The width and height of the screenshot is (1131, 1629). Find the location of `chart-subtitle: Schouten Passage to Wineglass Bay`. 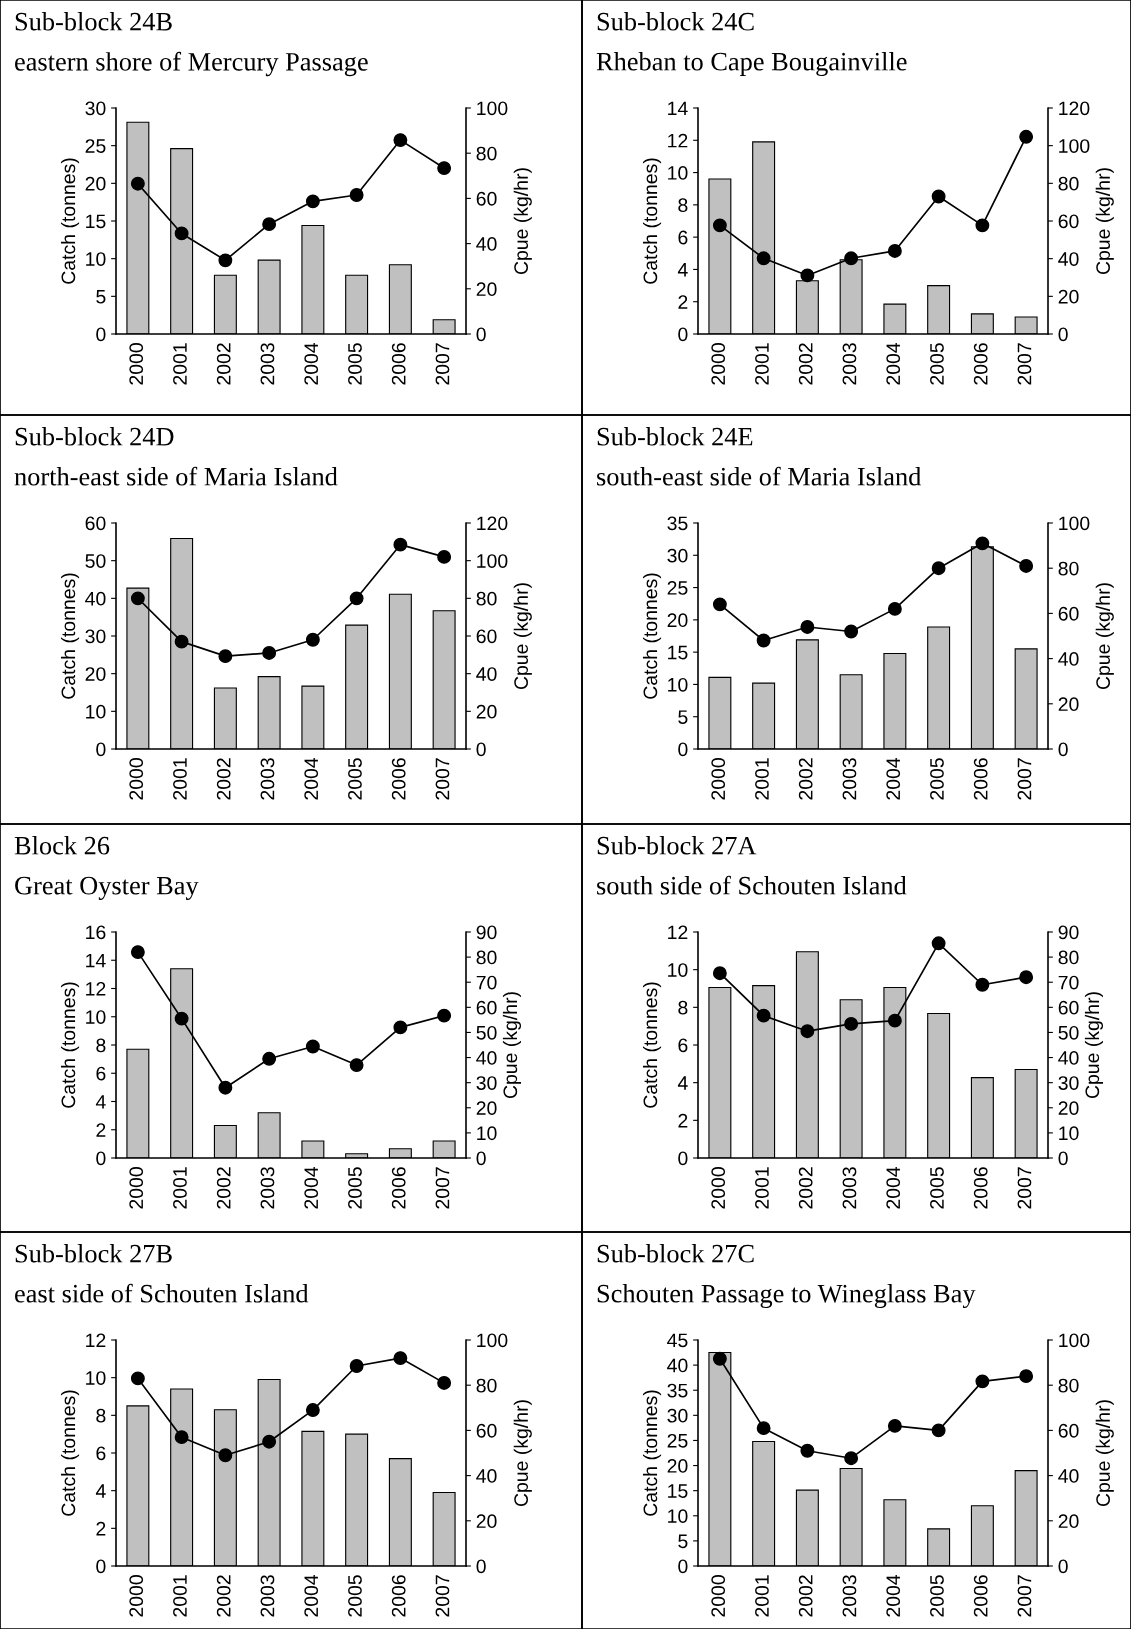

chart-subtitle: Schouten Passage to Wineglass Bay is located at coordinates (786, 1296).